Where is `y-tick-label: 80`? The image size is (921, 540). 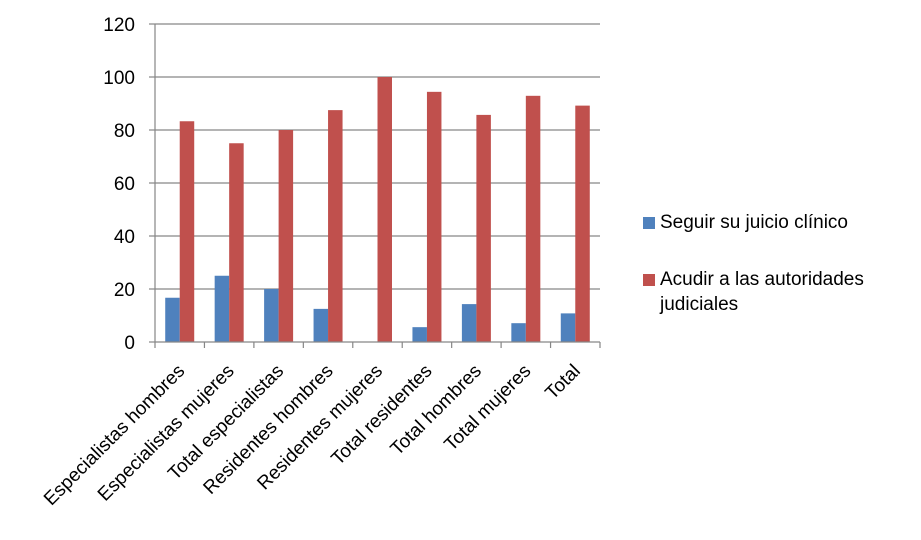 y-tick-label: 80 is located at coordinates (124, 131).